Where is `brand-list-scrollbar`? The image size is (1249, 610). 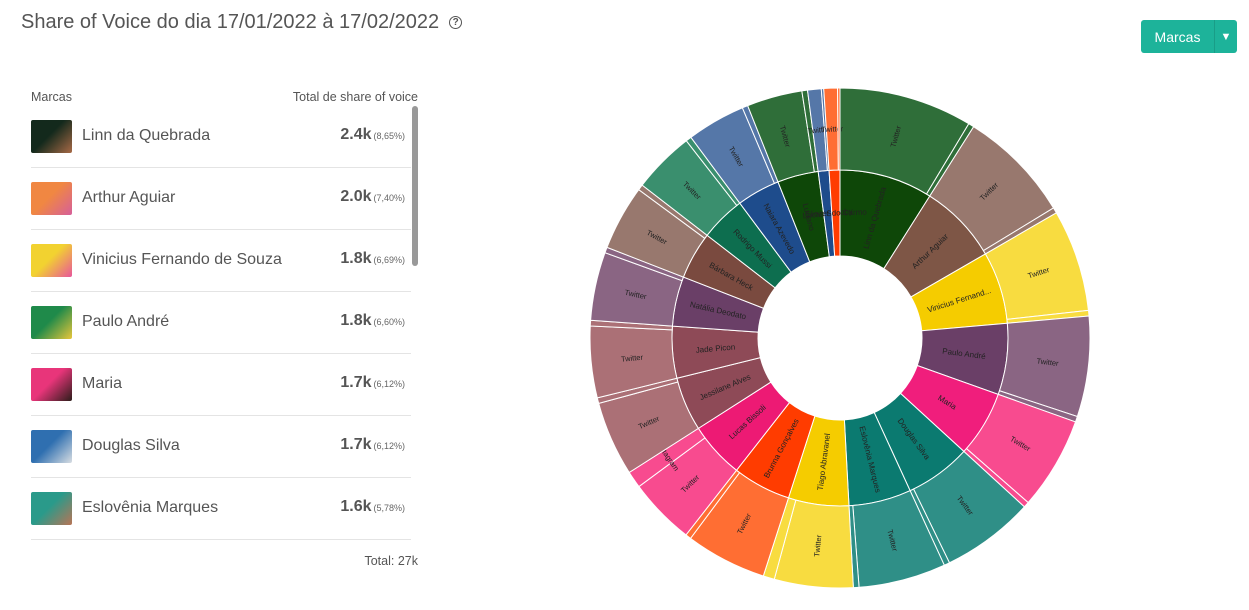
brand-list-scrollbar is located at coordinates (415, 186).